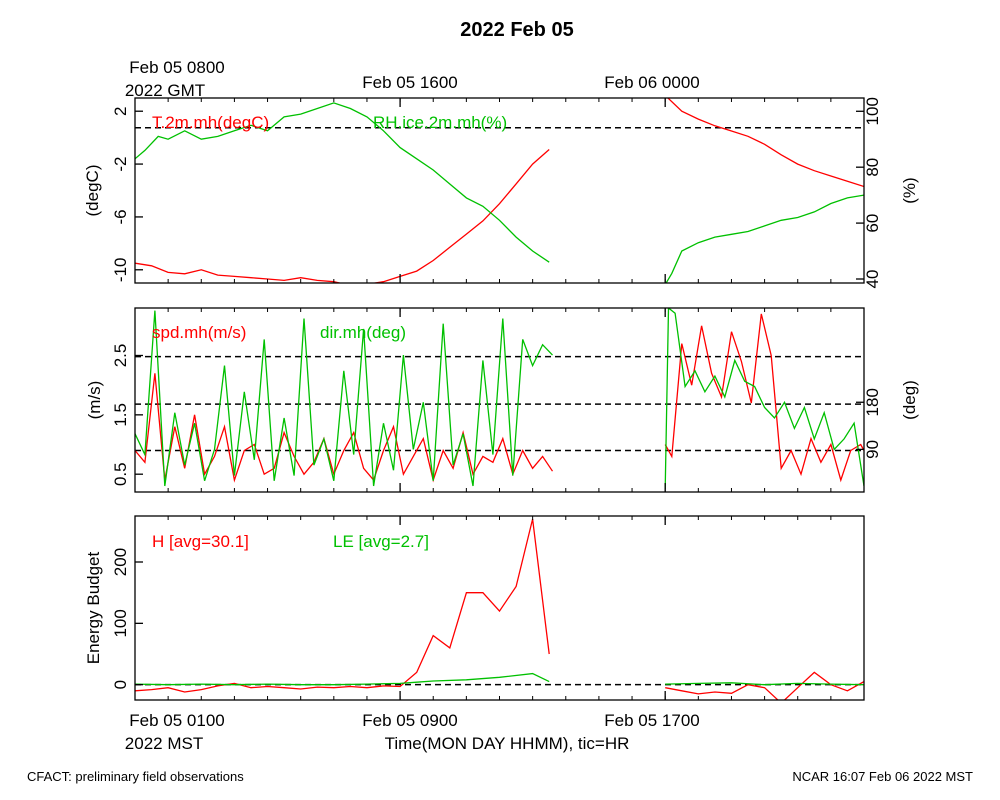 The height and width of the screenshot is (800, 1000). What do you see at coordinates (440, 122) in the screenshot?
I see `legend-label: RH.ice.2m.mh(%)` at bounding box center [440, 122].